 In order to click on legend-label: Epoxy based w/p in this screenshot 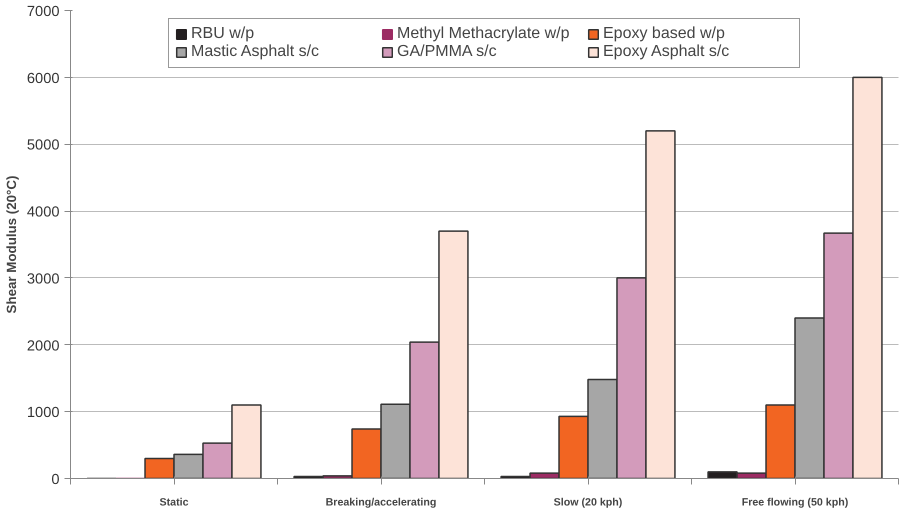, I will do `click(664, 34)`.